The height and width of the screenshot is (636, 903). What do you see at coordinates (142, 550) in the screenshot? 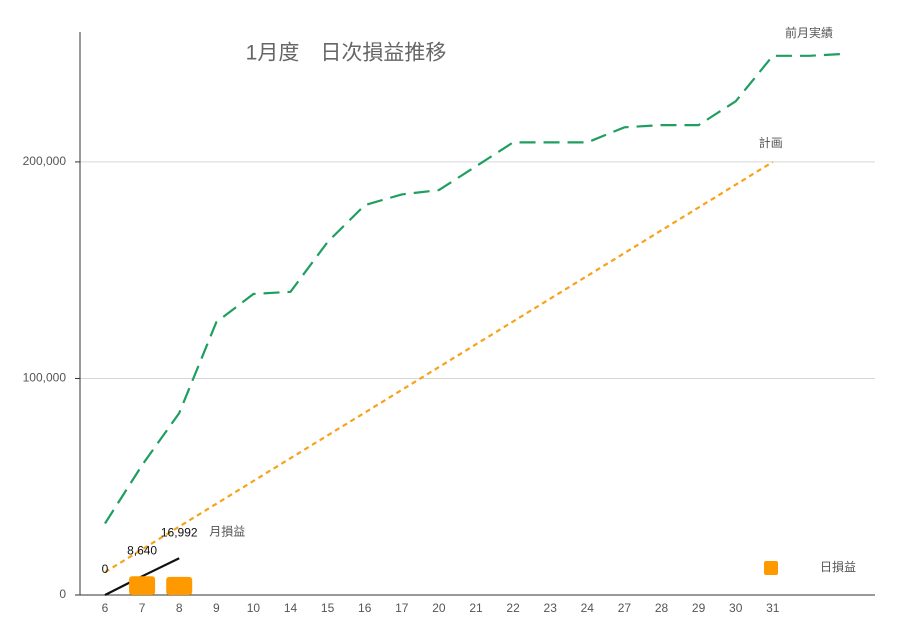
I see `data-label: 8,640` at bounding box center [142, 550].